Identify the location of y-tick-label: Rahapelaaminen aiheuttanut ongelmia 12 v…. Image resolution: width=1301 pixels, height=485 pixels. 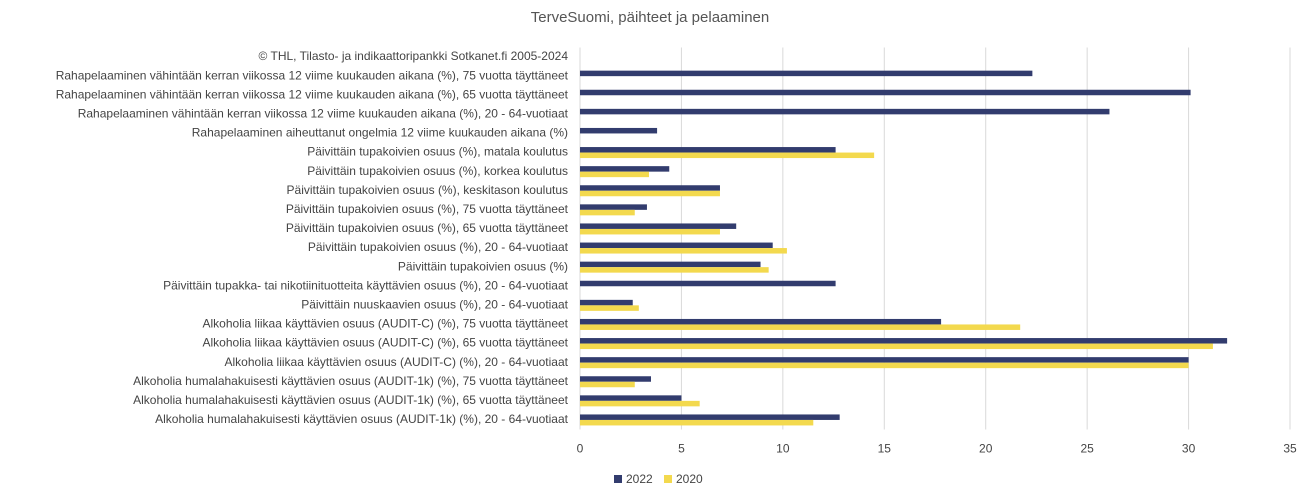
(380, 133).